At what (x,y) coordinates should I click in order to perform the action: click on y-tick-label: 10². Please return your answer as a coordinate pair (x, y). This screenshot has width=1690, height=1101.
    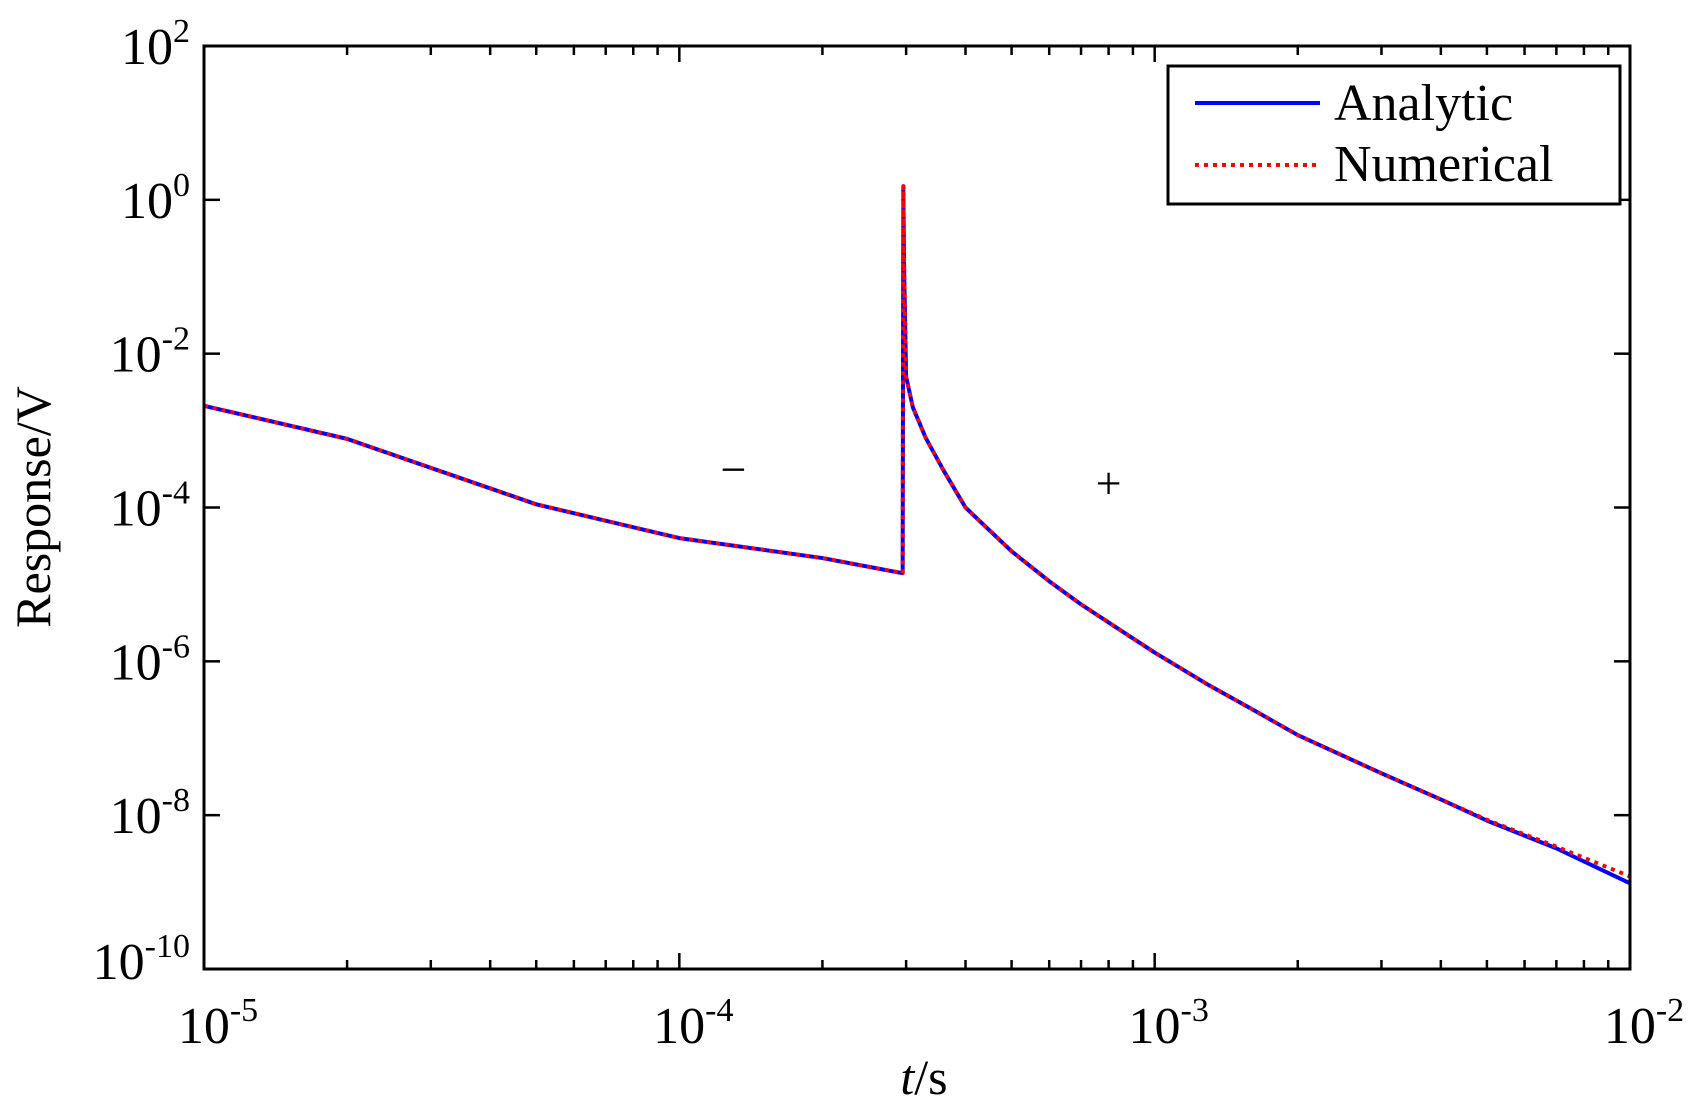
    Looking at the image, I should click on (155, 44).